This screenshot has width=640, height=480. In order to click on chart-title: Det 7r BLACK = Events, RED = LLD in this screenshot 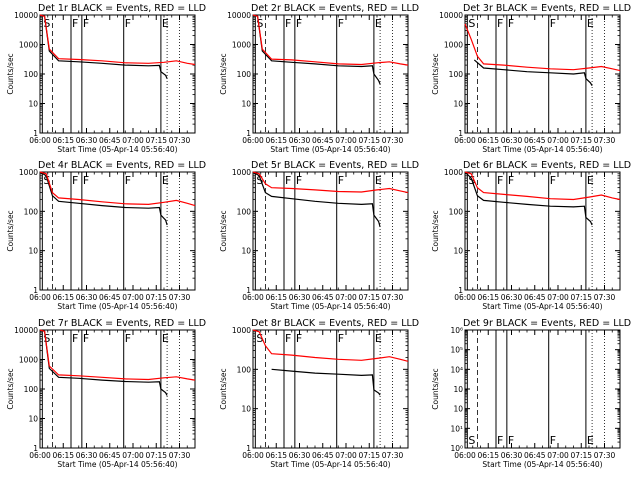, I will do `click(122, 323)`.